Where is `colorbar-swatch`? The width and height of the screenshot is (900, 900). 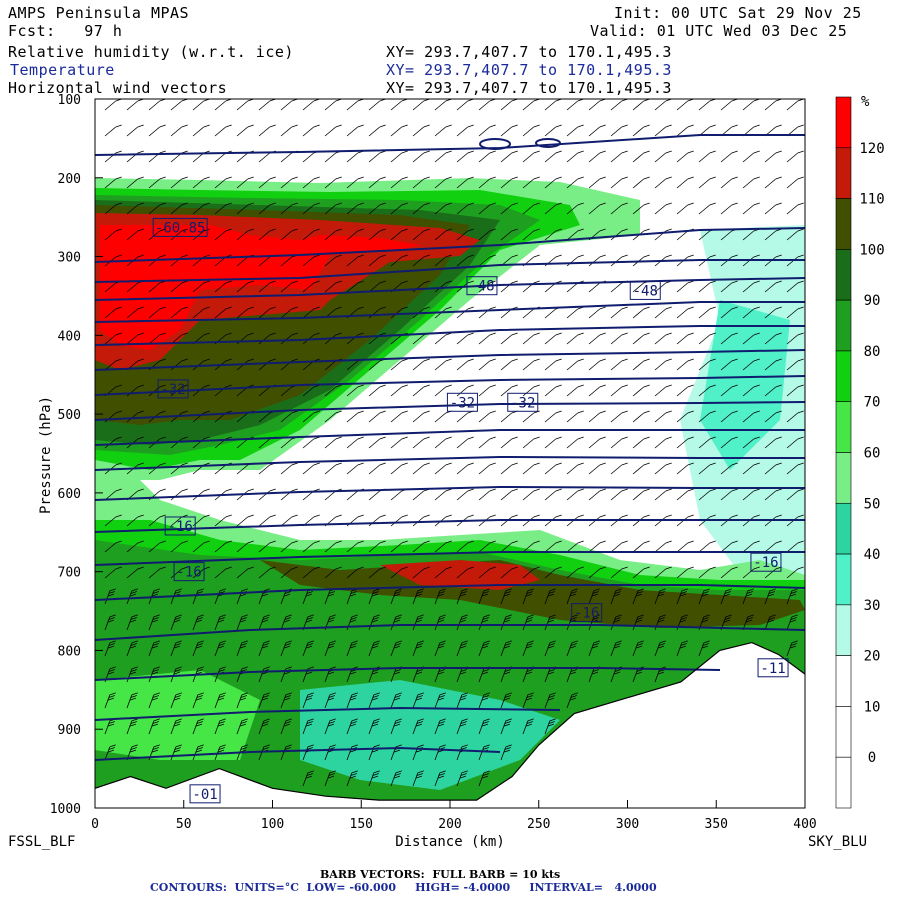
colorbar-swatch is located at coordinates (843, 528).